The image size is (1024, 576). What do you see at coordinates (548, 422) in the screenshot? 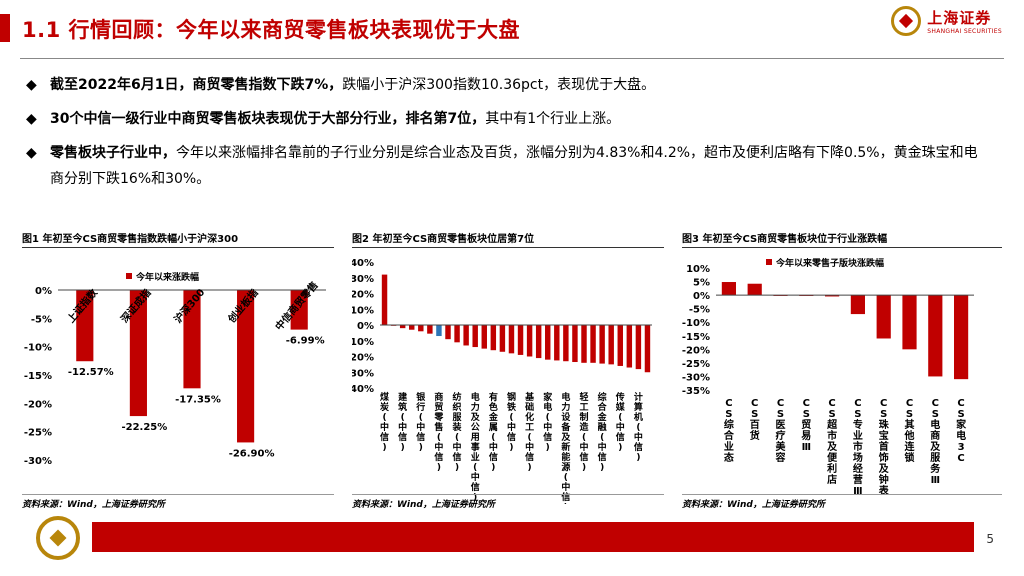
I see `x-tick-label: 家电(中信)` at bounding box center [548, 422].